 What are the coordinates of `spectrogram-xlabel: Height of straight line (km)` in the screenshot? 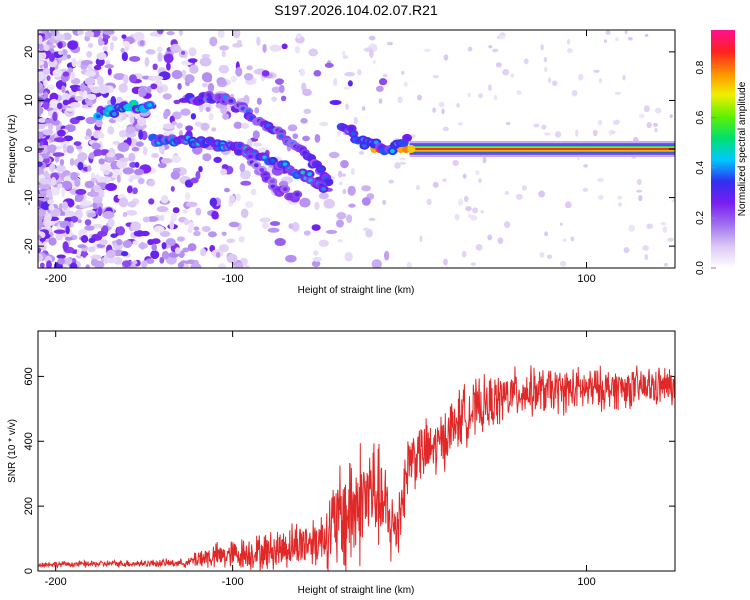 It's located at (356, 290).